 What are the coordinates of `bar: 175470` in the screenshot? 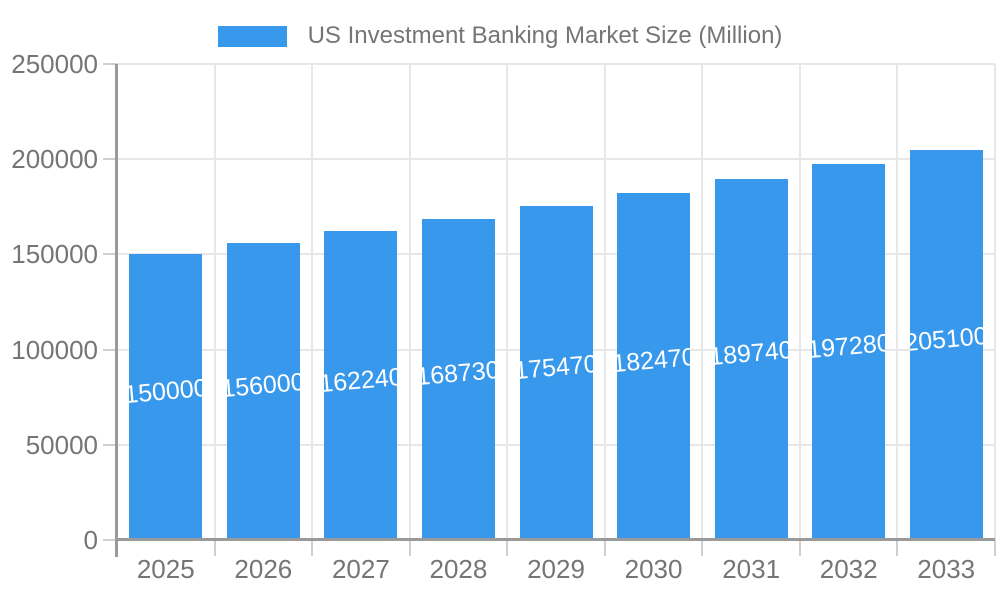 It's located at (556, 372).